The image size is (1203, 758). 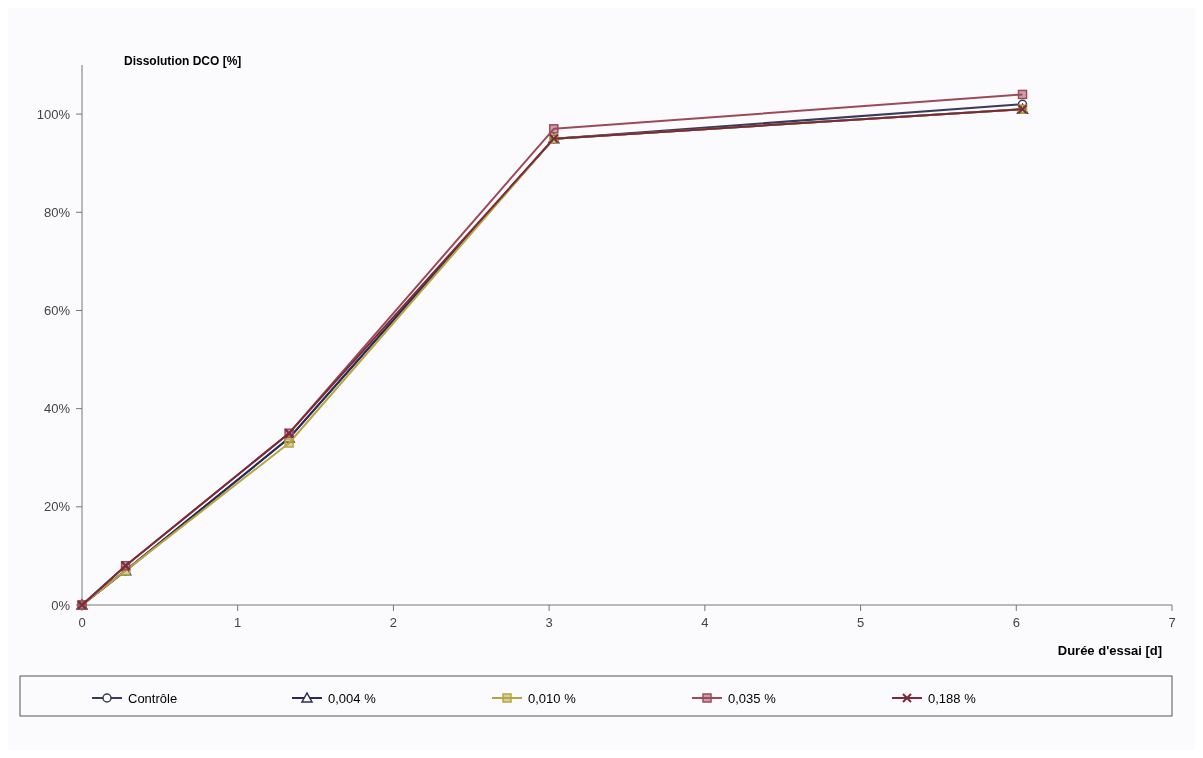 I want to click on x-tick-label: 2, so click(x=393, y=622).